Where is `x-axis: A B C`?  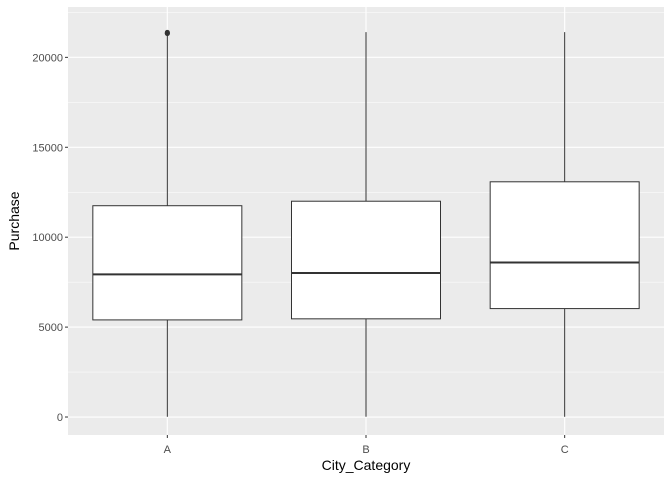
x-axis: A B C is located at coordinates (366, 445).